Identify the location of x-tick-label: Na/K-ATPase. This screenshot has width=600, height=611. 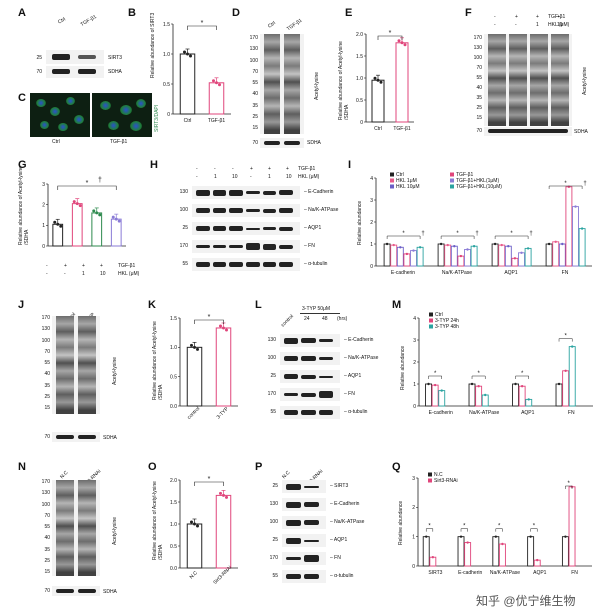
(484, 413).